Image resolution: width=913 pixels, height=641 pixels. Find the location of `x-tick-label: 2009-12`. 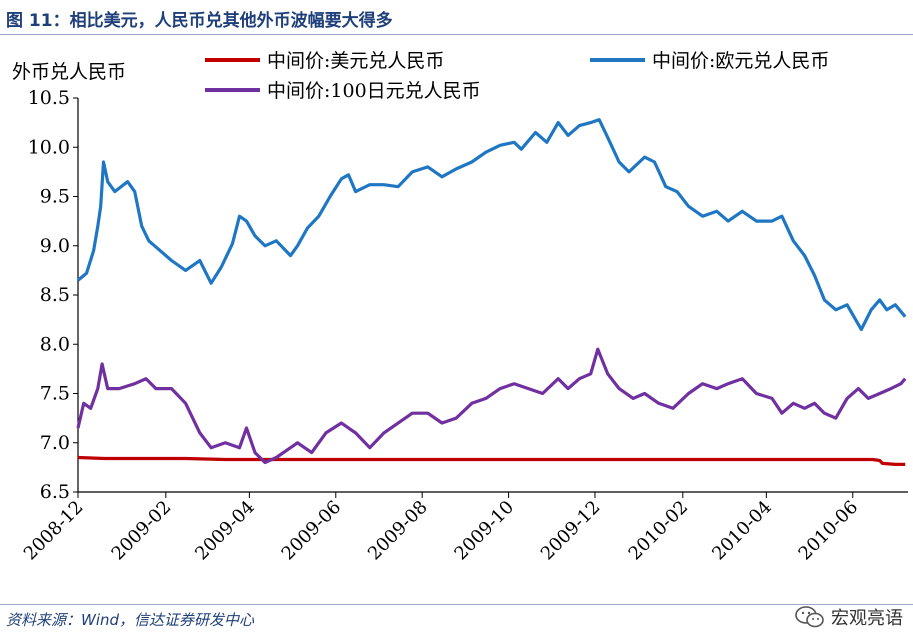

x-tick-label: 2009-12 is located at coordinates (571, 531).